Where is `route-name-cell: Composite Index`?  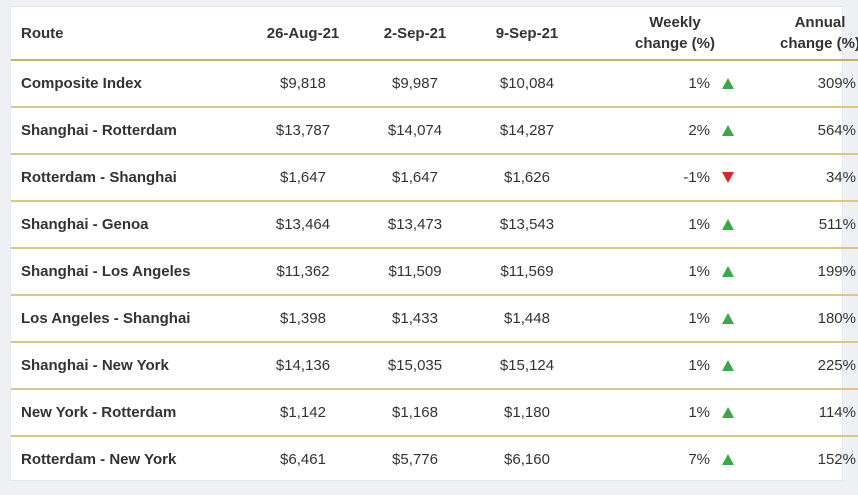 route-name-cell: Composite Index is located at coordinates (129, 84).